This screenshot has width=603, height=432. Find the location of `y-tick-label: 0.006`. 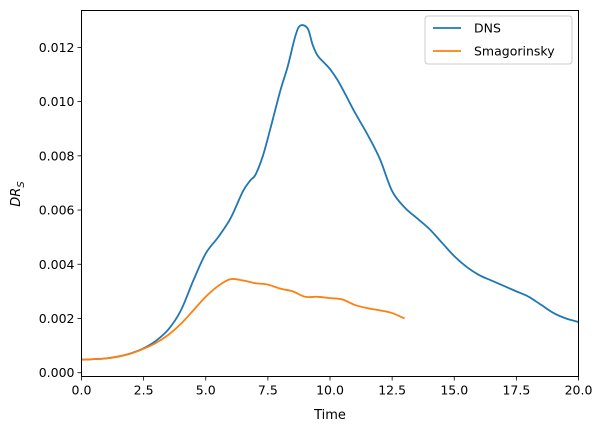

y-tick-label: 0.006 is located at coordinates (57, 210).